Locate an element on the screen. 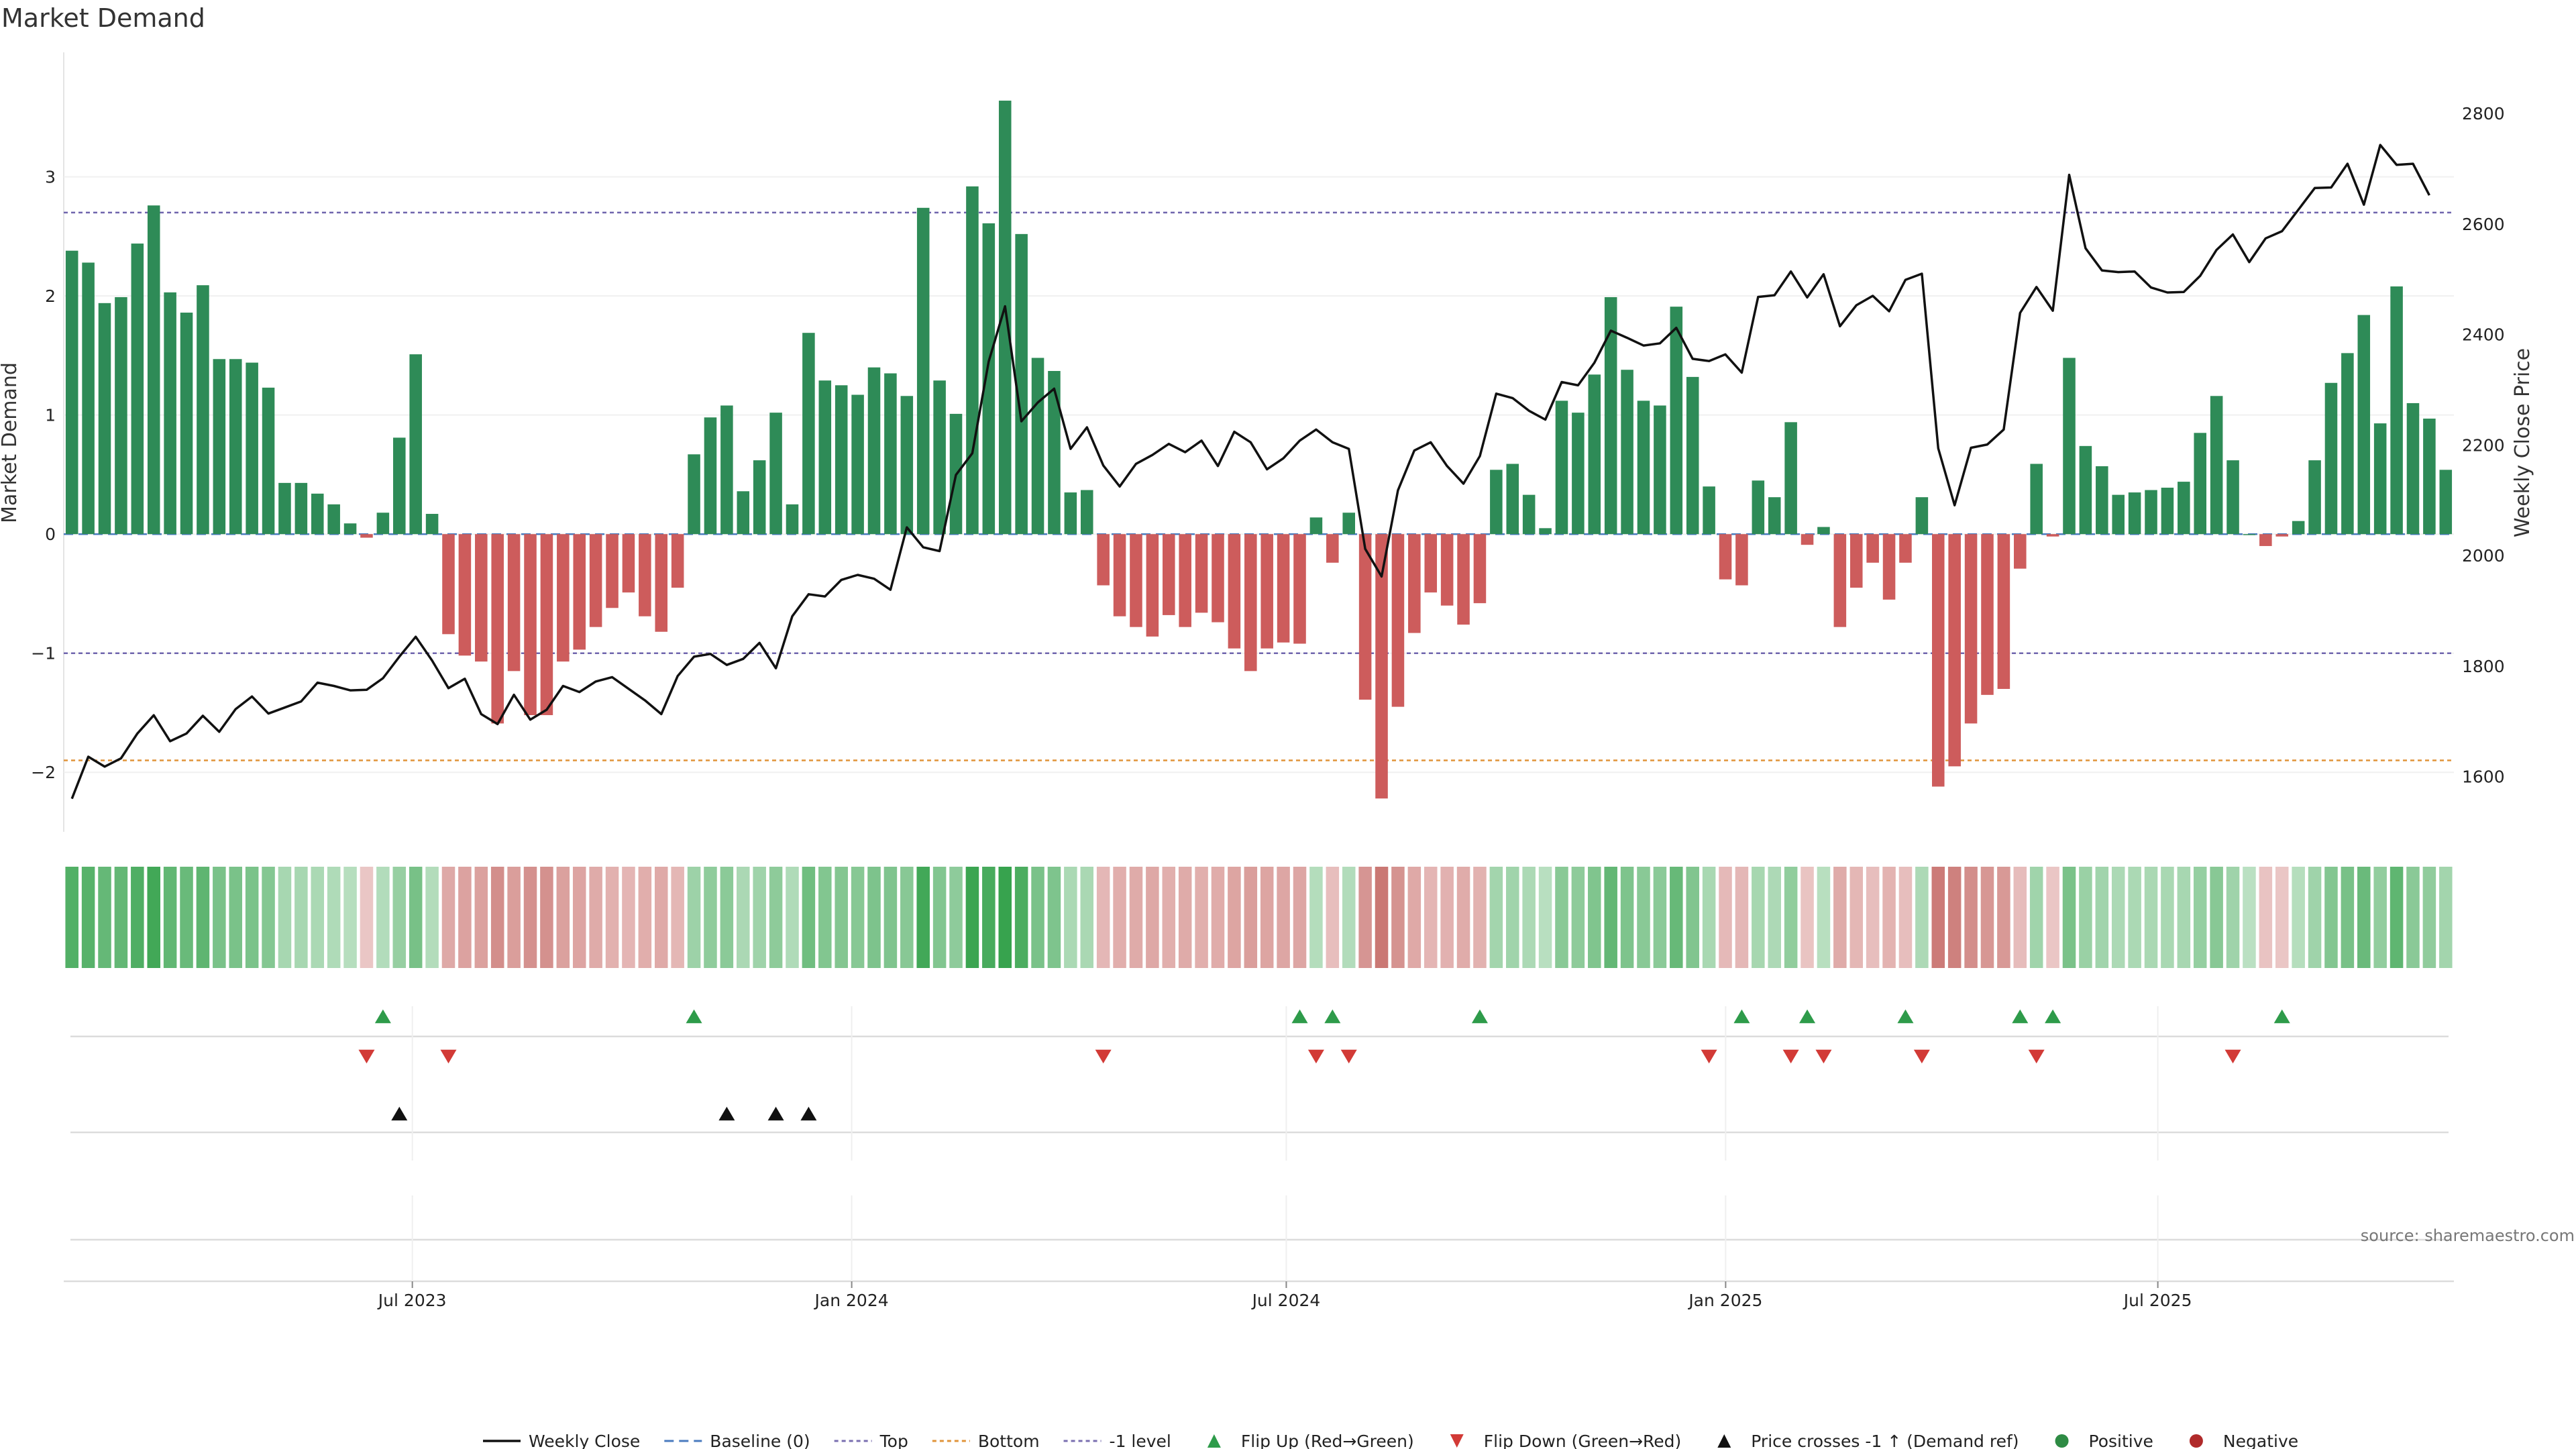 The width and height of the screenshot is (2576, 1449). legend-label-4: -1 level is located at coordinates (1140, 1440).